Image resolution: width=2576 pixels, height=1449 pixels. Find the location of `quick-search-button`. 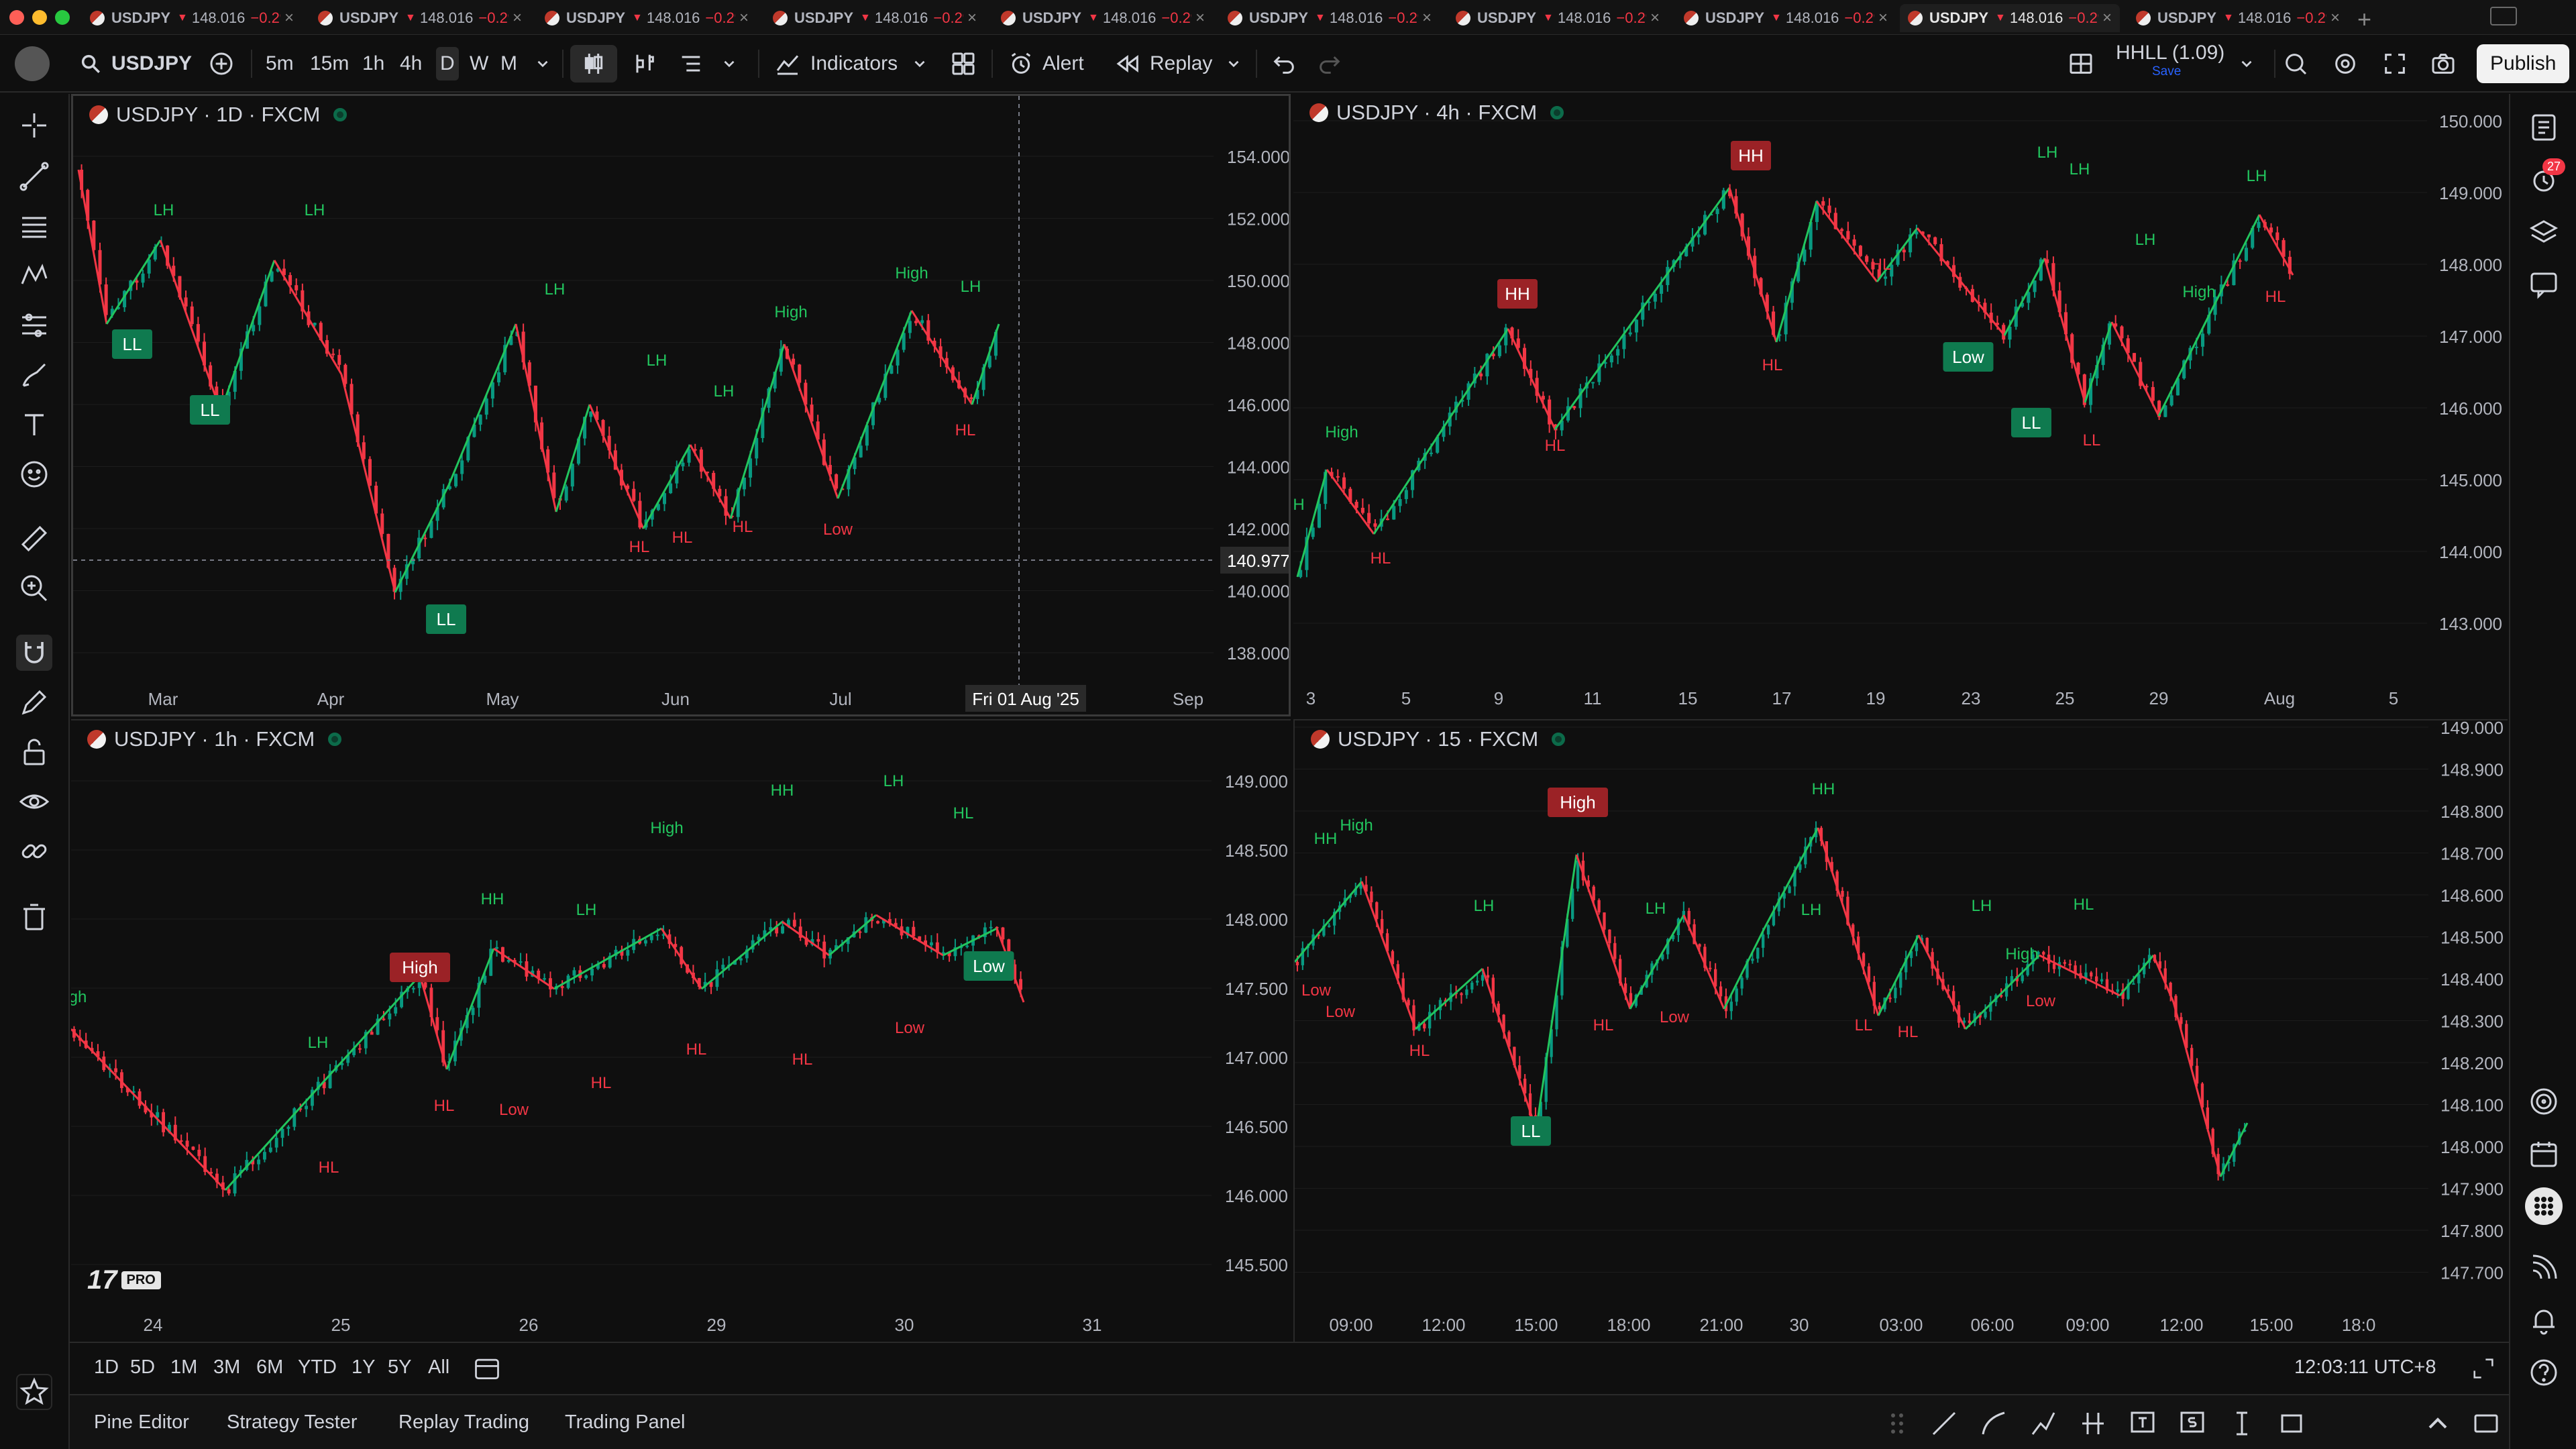

quick-search-button is located at coordinates (2295, 63).